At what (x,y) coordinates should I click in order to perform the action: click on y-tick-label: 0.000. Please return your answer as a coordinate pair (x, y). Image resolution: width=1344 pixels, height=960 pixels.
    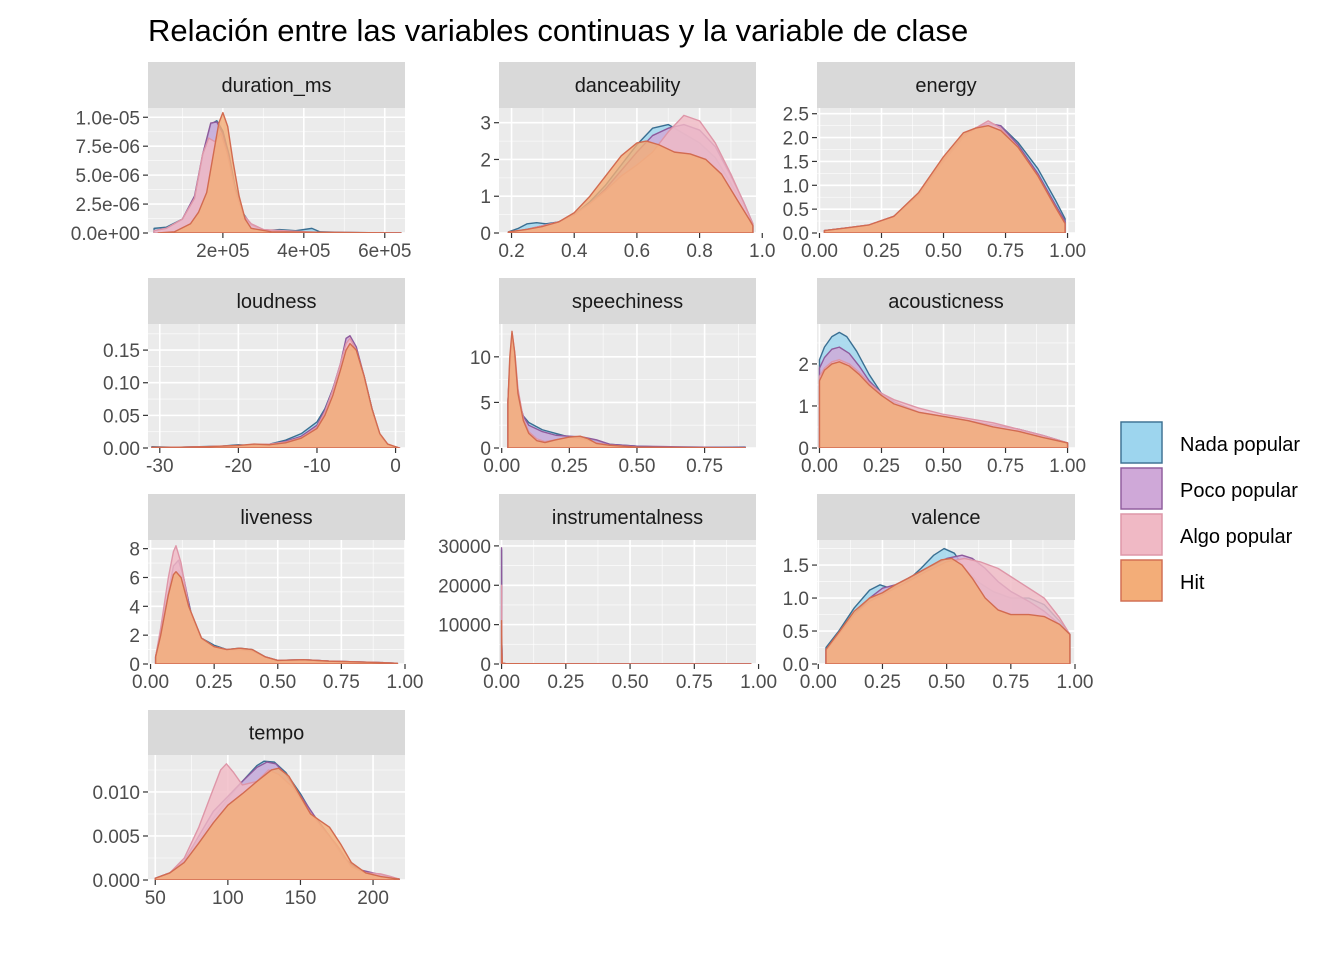
    Looking at the image, I should click on (116, 881).